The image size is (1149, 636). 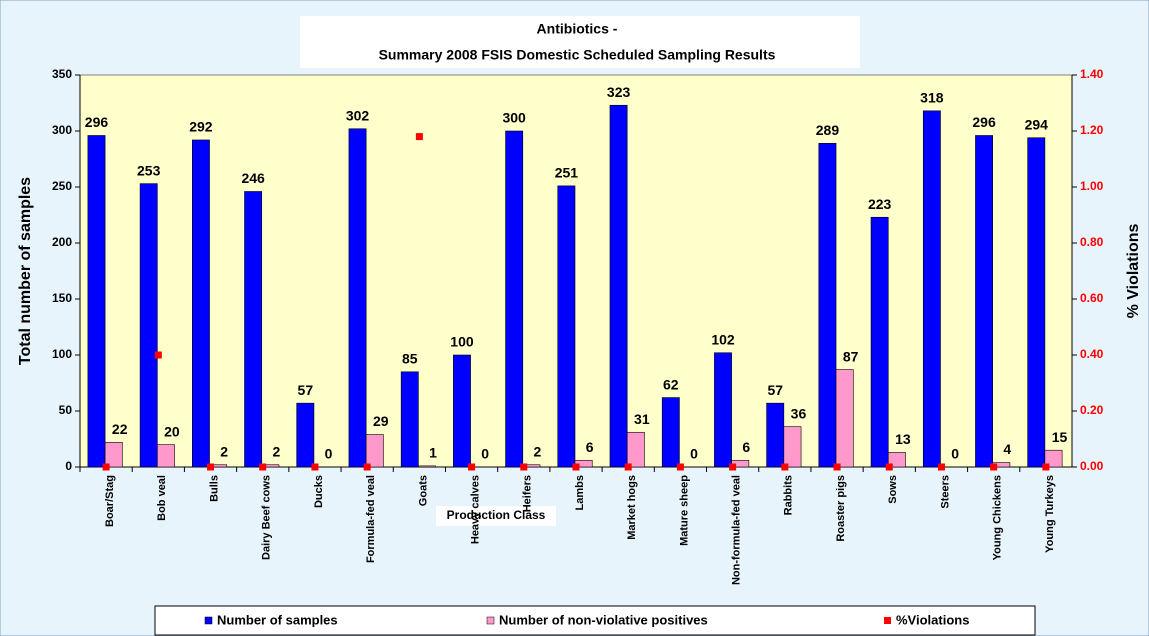 What do you see at coordinates (851, 356) in the screenshot?
I see `data-label: 87` at bounding box center [851, 356].